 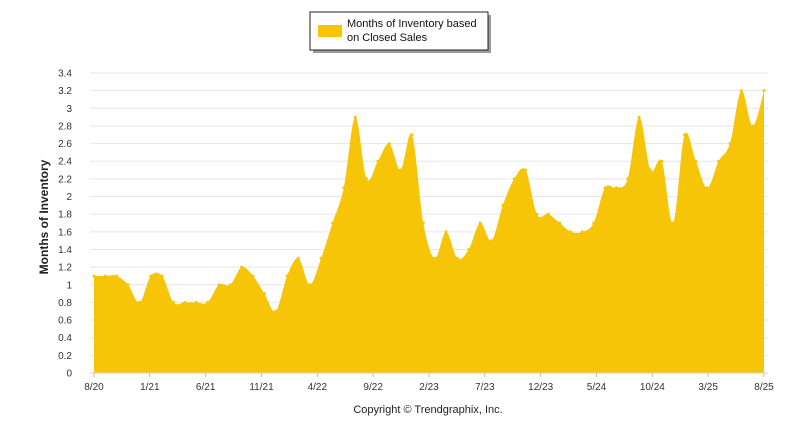 What do you see at coordinates (65, 74) in the screenshot?
I see `y-tick-label: 3.4` at bounding box center [65, 74].